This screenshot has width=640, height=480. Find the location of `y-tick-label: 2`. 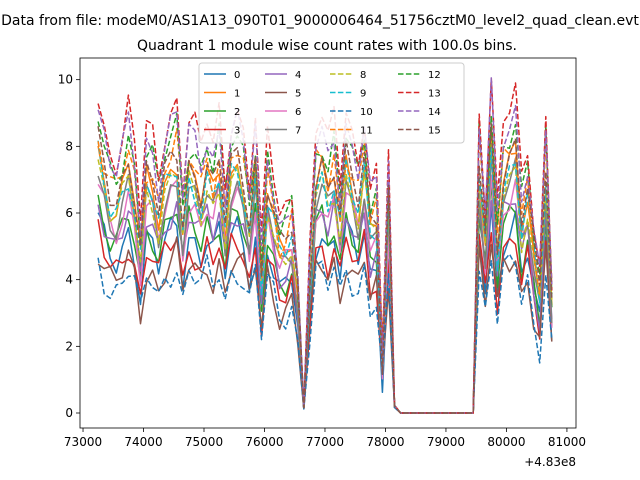

y-tick-label: 2 is located at coordinates (69, 346).